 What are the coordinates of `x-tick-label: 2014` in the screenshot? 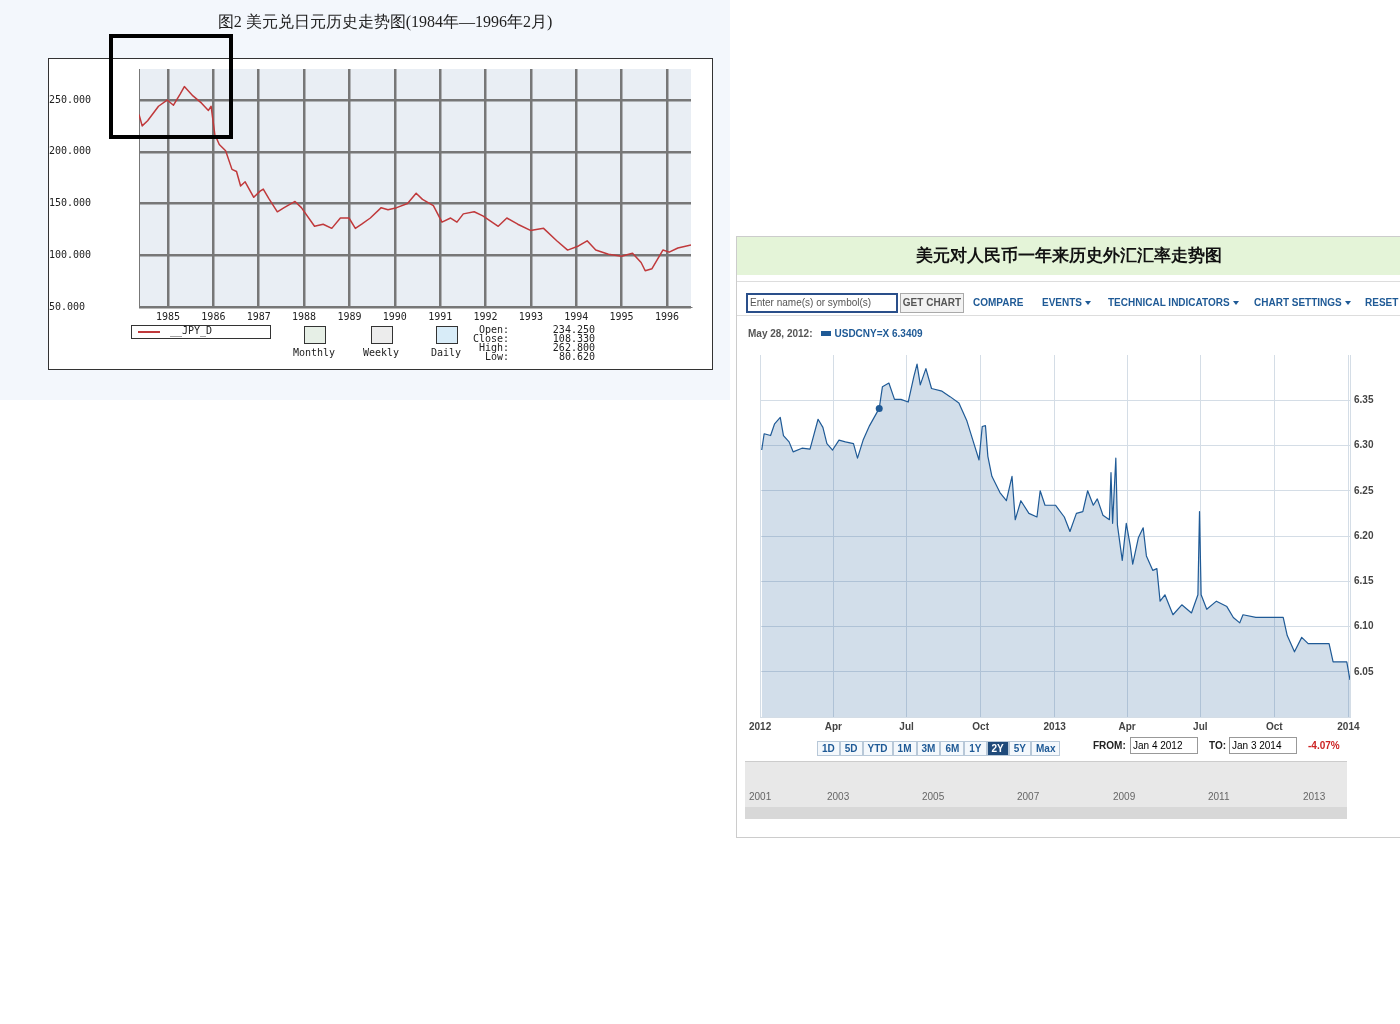 It's located at (1348, 726).